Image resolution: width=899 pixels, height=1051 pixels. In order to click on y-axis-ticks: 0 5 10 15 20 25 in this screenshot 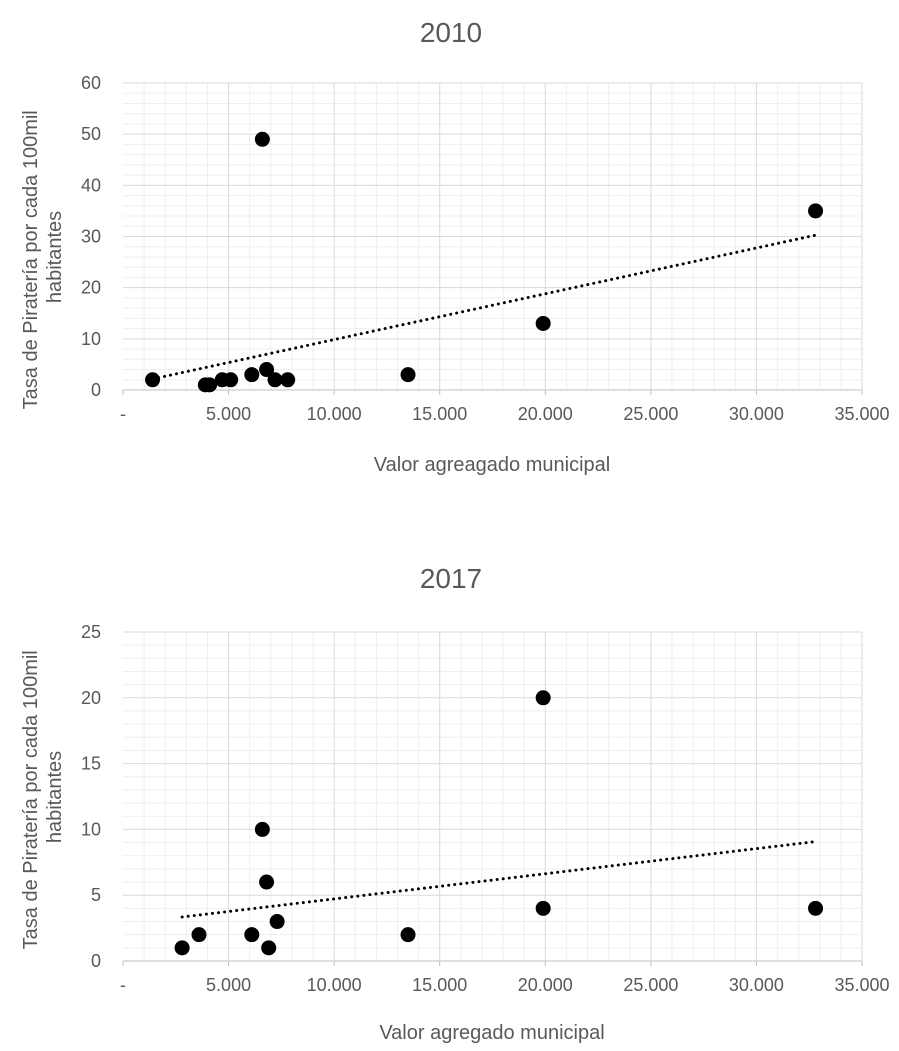, I will do `click(91, 796)`.